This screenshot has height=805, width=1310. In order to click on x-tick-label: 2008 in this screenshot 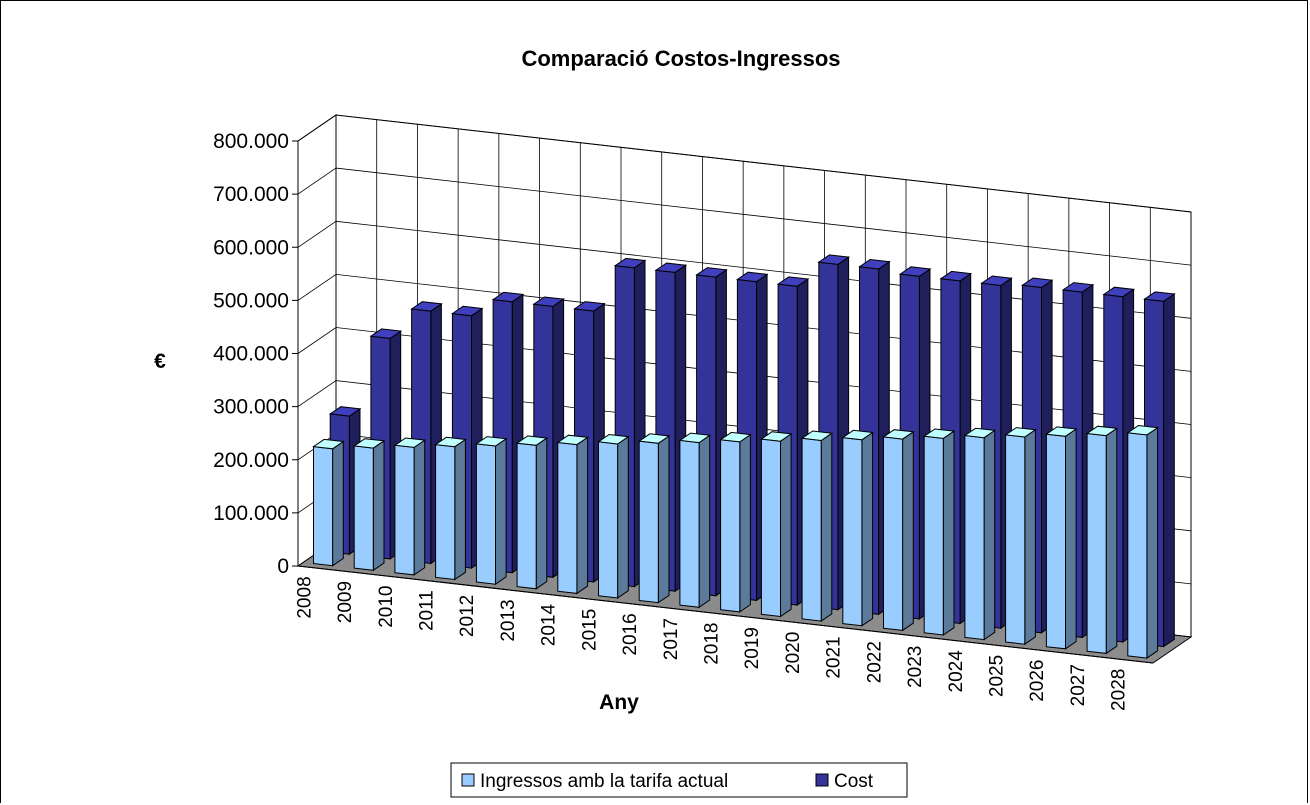, I will do `click(304, 597)`.